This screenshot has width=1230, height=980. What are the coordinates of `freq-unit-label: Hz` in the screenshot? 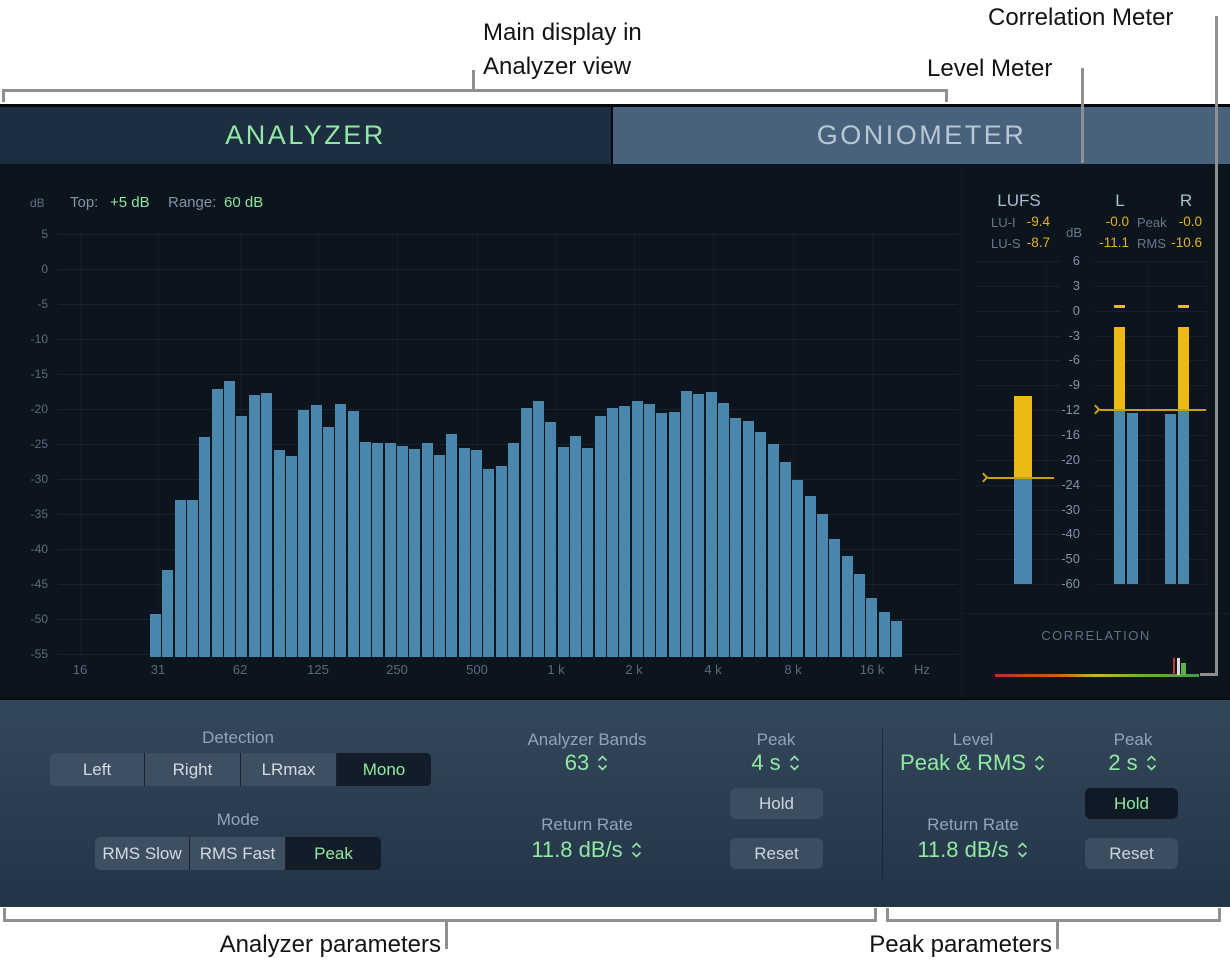 It's located at (922, 669).